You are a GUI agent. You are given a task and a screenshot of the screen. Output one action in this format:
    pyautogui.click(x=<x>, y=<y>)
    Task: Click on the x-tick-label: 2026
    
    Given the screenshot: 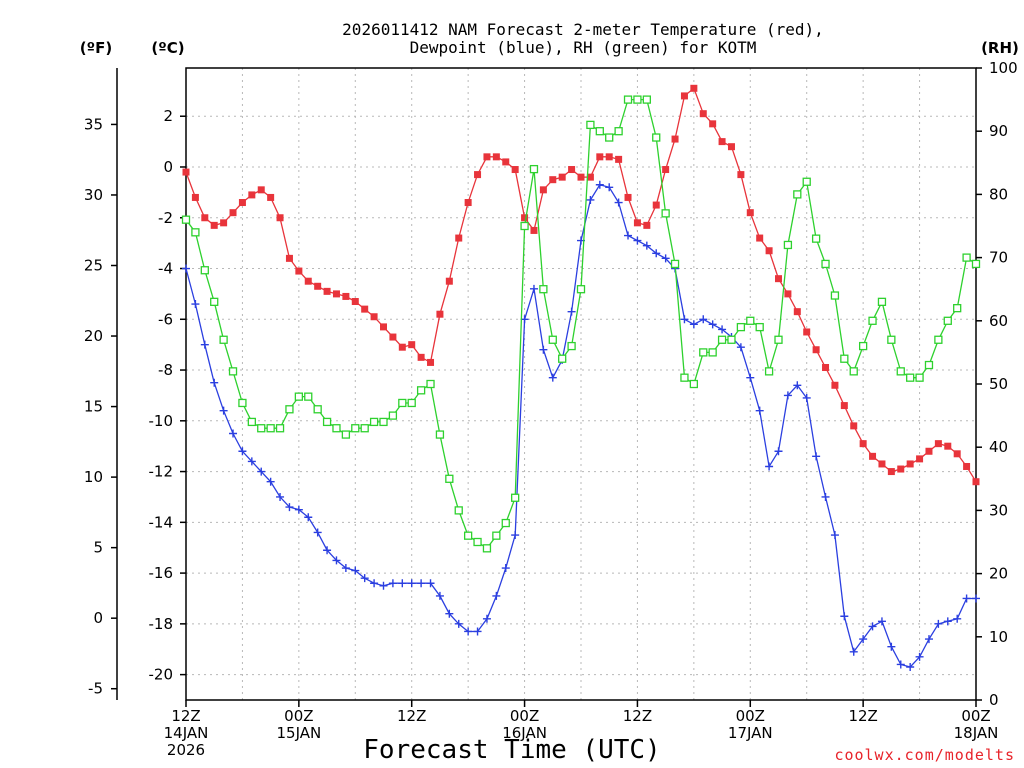 What is the action you would take?
    pyautogui.click(x=186, y=750)
    